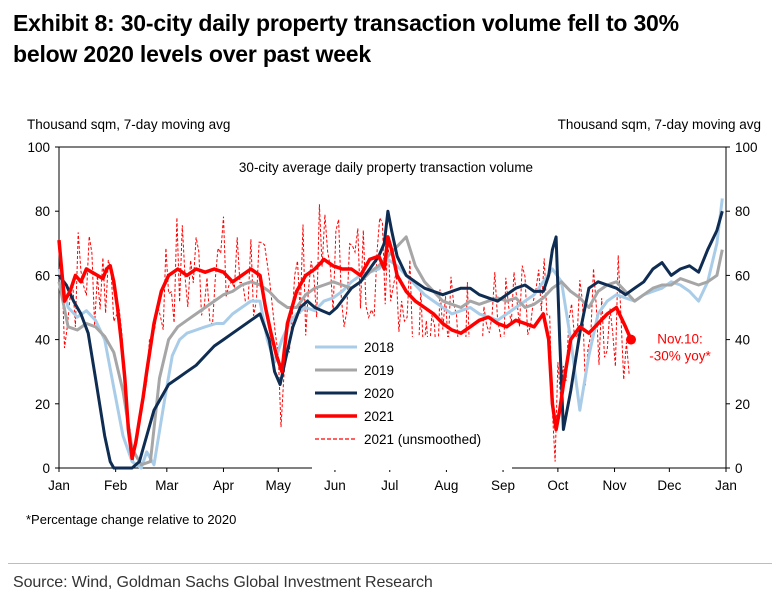 The width and height of the screenshot is (780, 608). What do you see at coordinates (742, 275) in the screenshot?
I see `y-tick-label-right-60: 60` at bounding box center [742, 275].